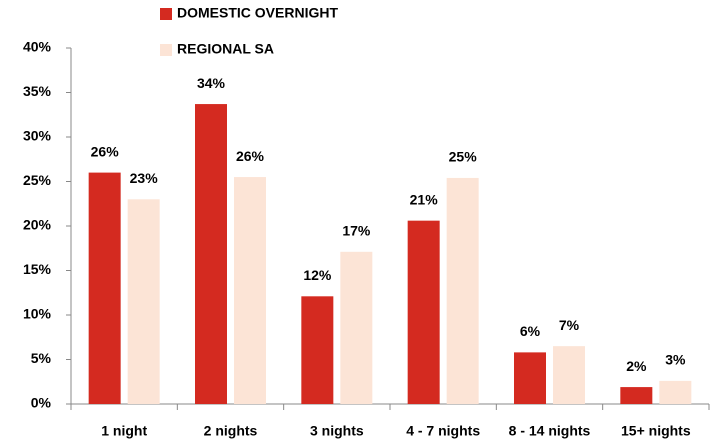  Describe the element at coordinates (530, 331) in the screenshot. I see `data-label: 6%` at that location.